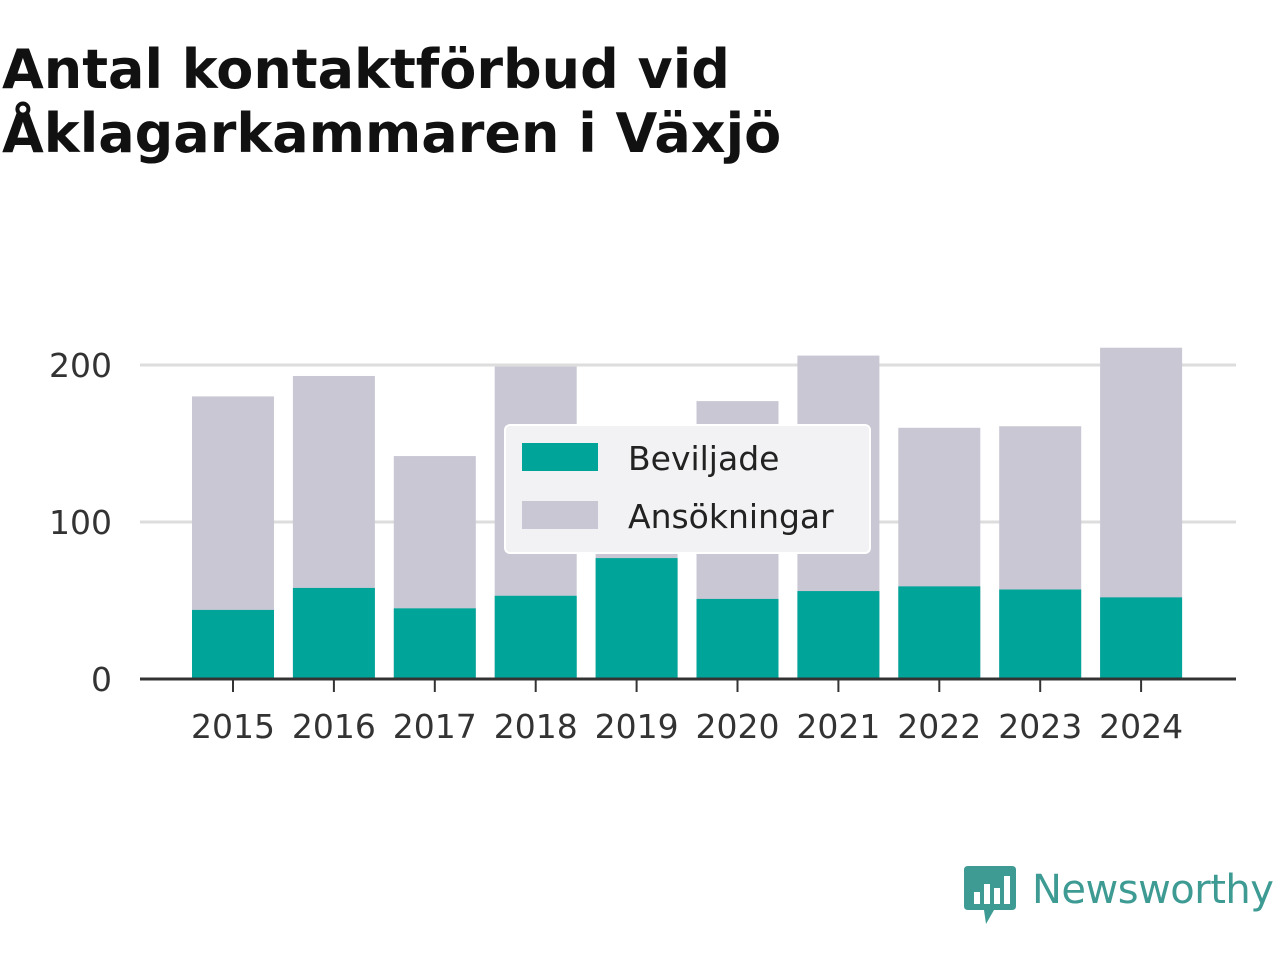 This screenshot has height=960, width=1280. Describe the element at coordinates (536, 726) in the screenshot. I see `x-tick-label: 2018` at that location.